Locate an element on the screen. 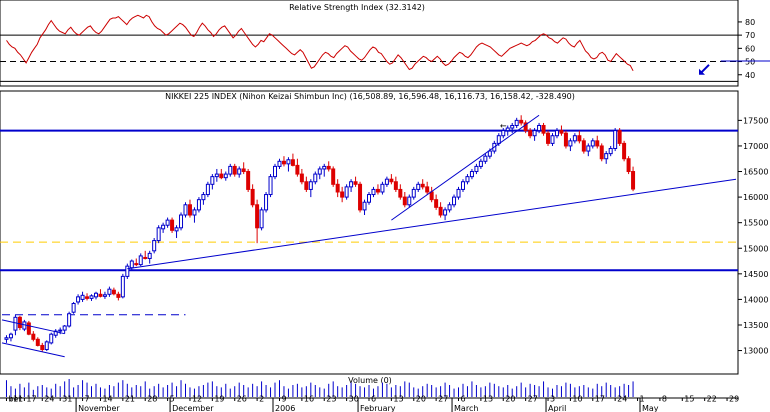 This screenshot has width=770, height=412. rsi-y-tick-label: 60 is located at coordinates (750, 48).